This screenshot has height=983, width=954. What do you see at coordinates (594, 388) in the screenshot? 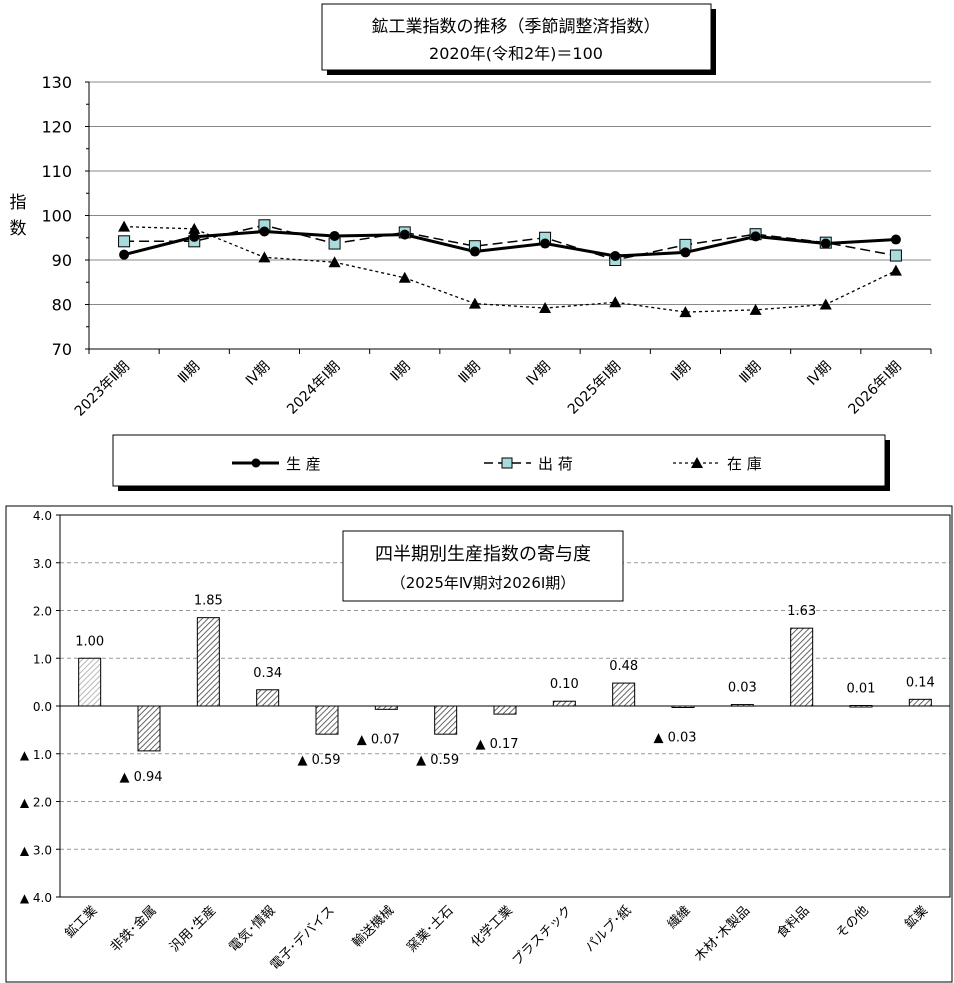
I see `x-tick-label: 2025年Ⅰ期` at bounding box center [594, 388].